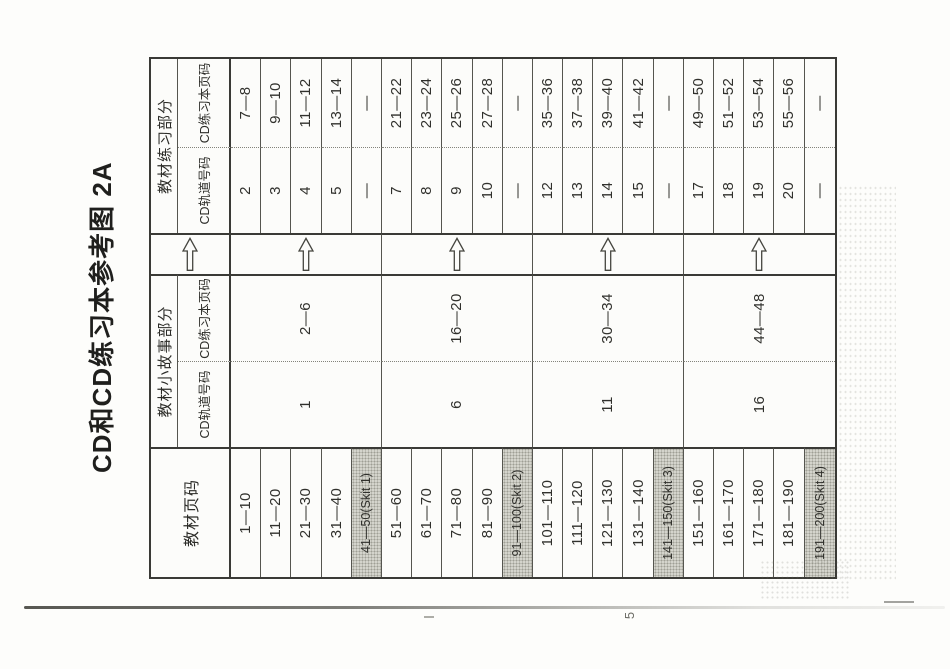 Image resolution: width=950 pixels, height=669 pixels. What do you see at coordinates (427, 512) in the screenshot?
I see `page-range-cell: 61—70` at bounding box center [427, 512].